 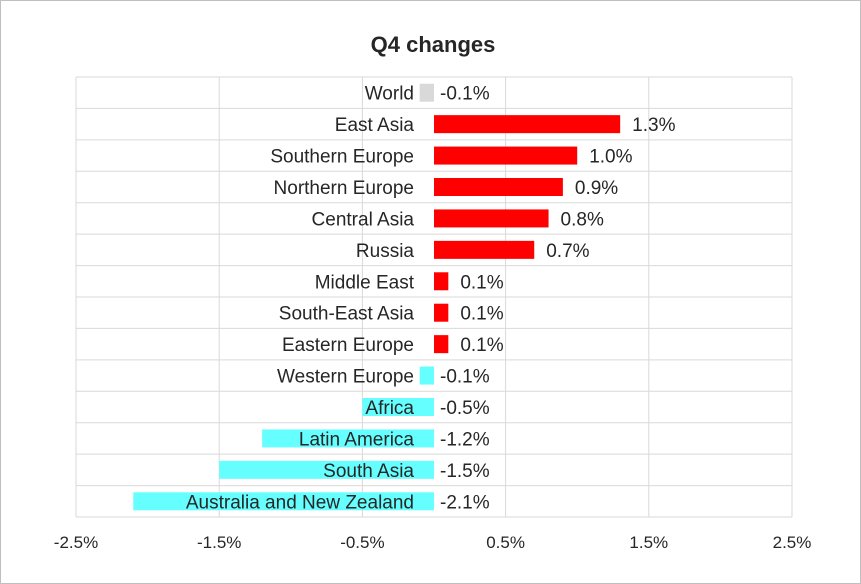 I want to click on data-label: -2.1%, so click(x=465, y=502).